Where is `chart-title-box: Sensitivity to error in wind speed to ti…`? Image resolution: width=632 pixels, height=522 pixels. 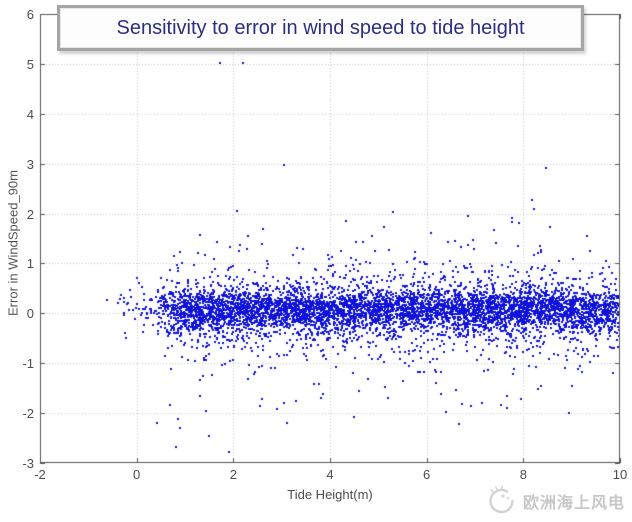
chart-title-box: Sensitivity to error in wind speed to ti… is located at coordinates (320, 28).